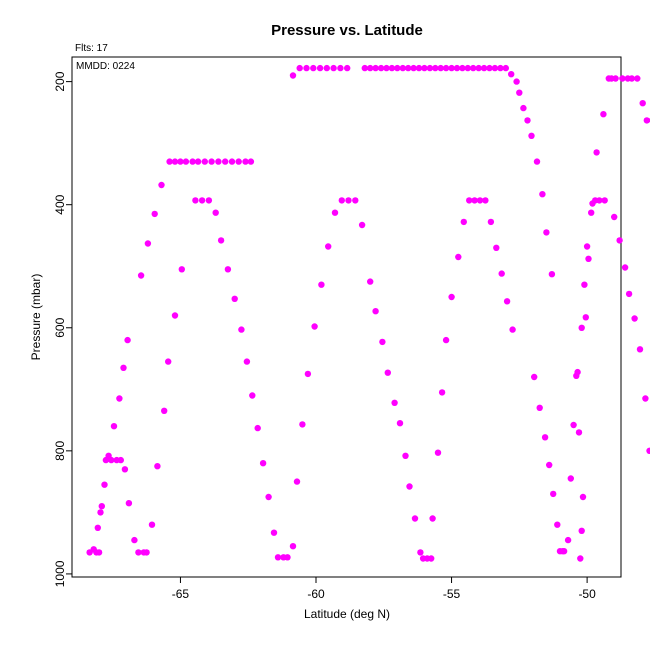 Image resolution: width=650 pixels, height=650 pixels. Describe the element at coordinates (181, 594) in the screenshot. I see `x-tick-label-0: -65` at that location.